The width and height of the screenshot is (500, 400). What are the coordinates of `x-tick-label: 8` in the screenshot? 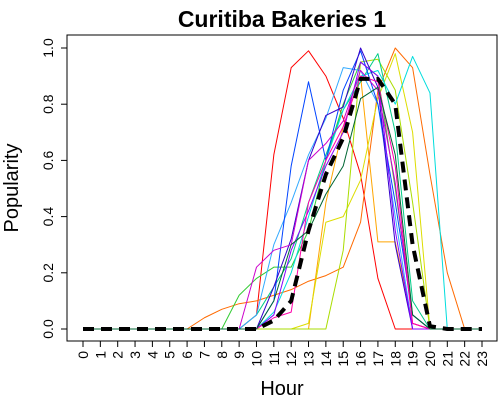 It's located at (222, 355).